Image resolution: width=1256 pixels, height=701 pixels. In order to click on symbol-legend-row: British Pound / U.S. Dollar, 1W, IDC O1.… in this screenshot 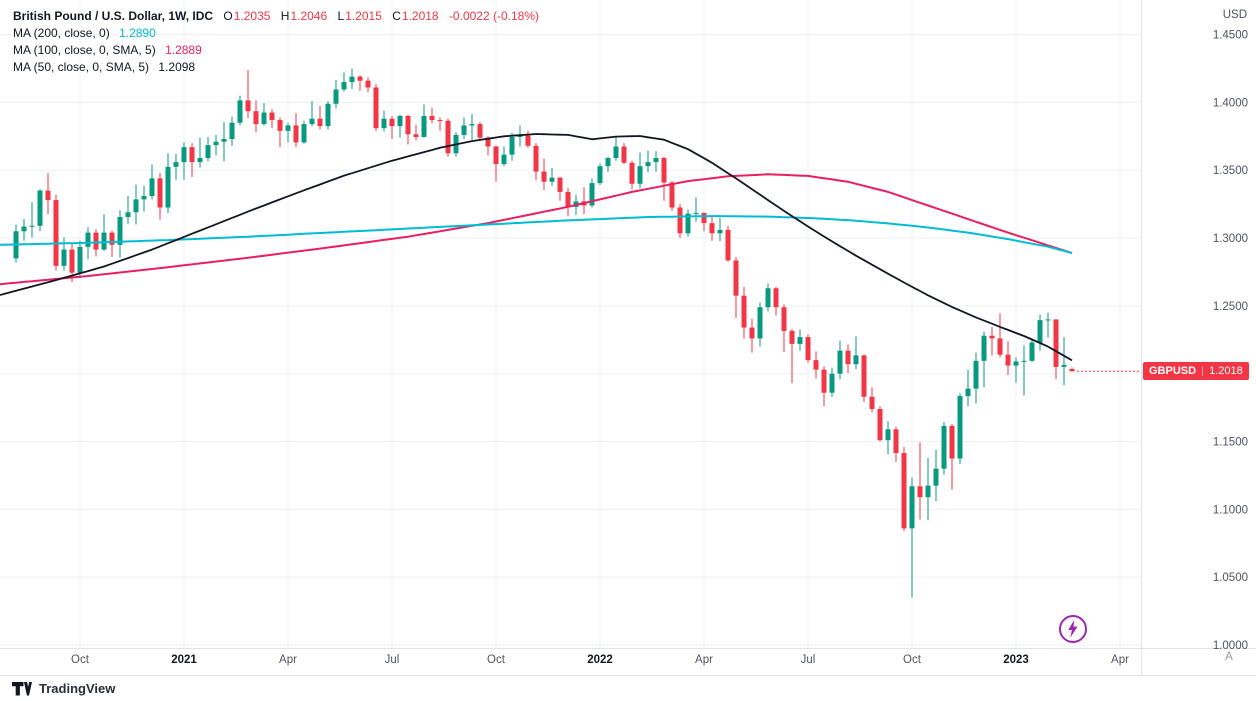, I will do `click(276, 16)`.